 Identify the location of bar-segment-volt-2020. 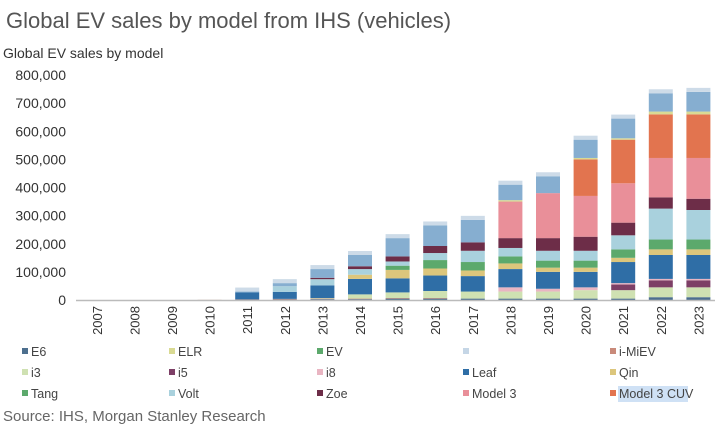
(585, 255).